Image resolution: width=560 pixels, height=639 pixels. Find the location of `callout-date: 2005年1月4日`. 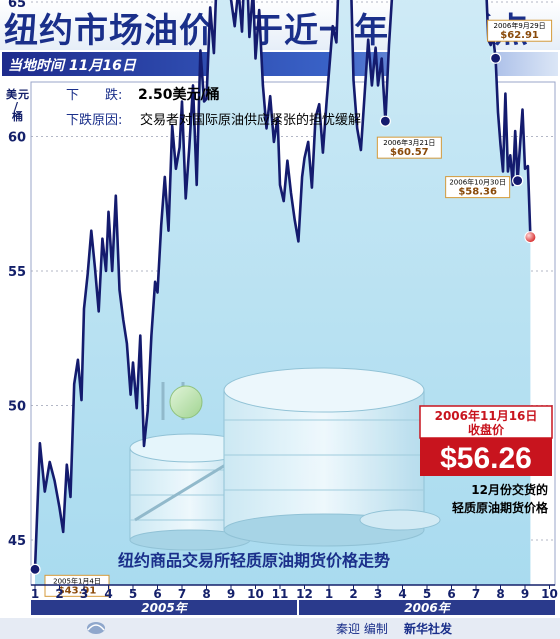

callout-date: 2005年1月4日 is located at coordinates (77, 580).